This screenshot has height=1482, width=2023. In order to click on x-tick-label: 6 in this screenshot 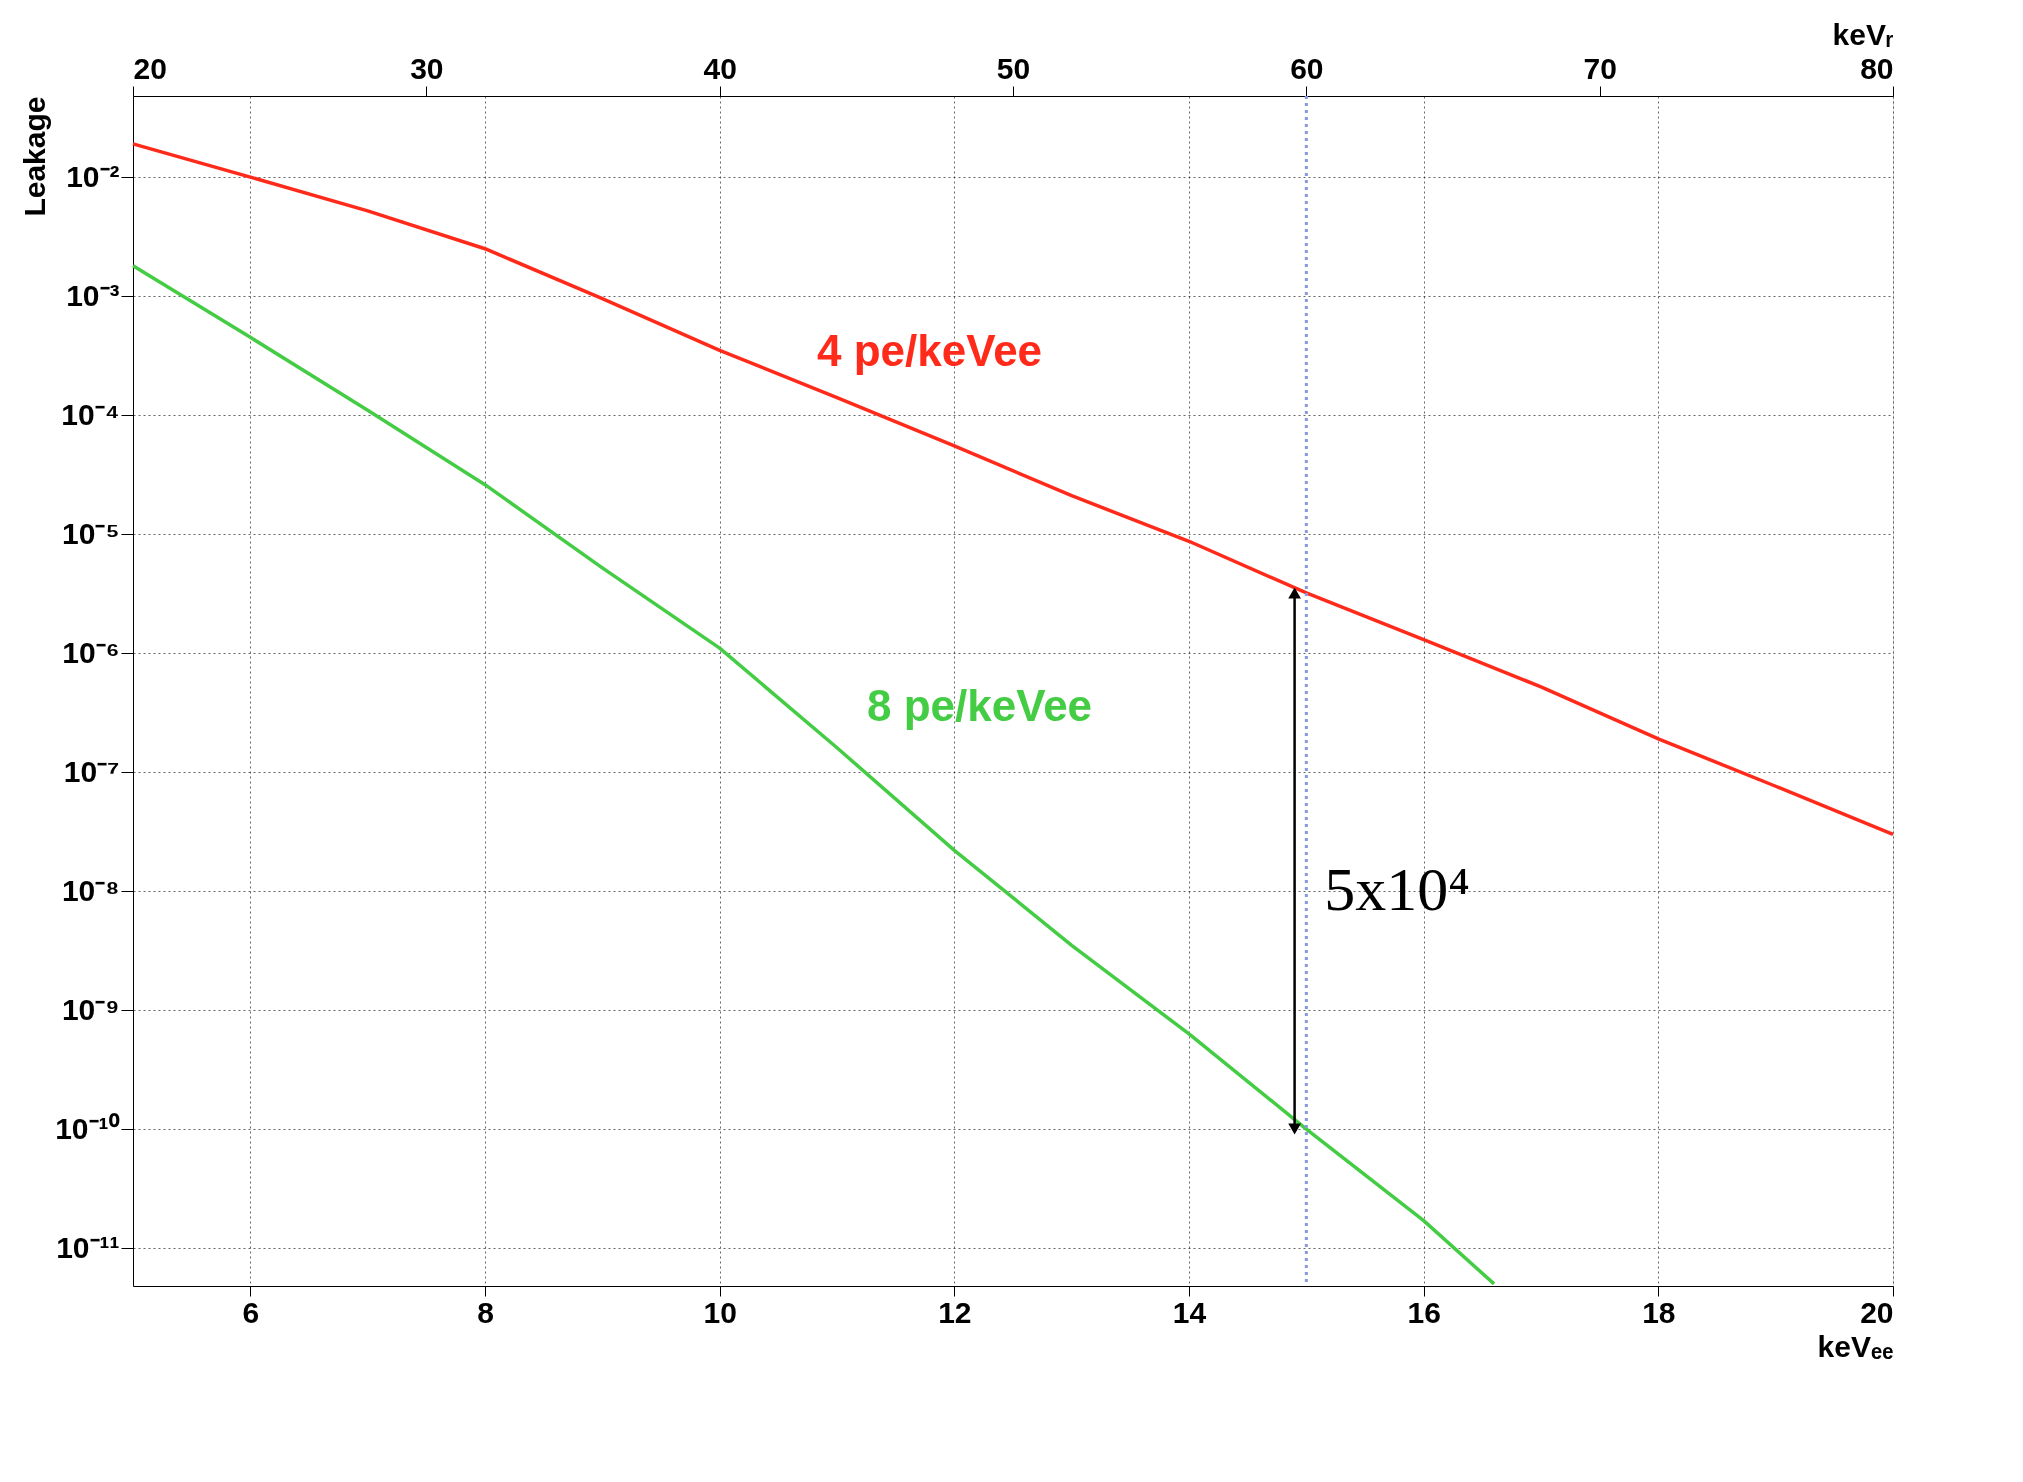, I will do `click(251, 1312)`.